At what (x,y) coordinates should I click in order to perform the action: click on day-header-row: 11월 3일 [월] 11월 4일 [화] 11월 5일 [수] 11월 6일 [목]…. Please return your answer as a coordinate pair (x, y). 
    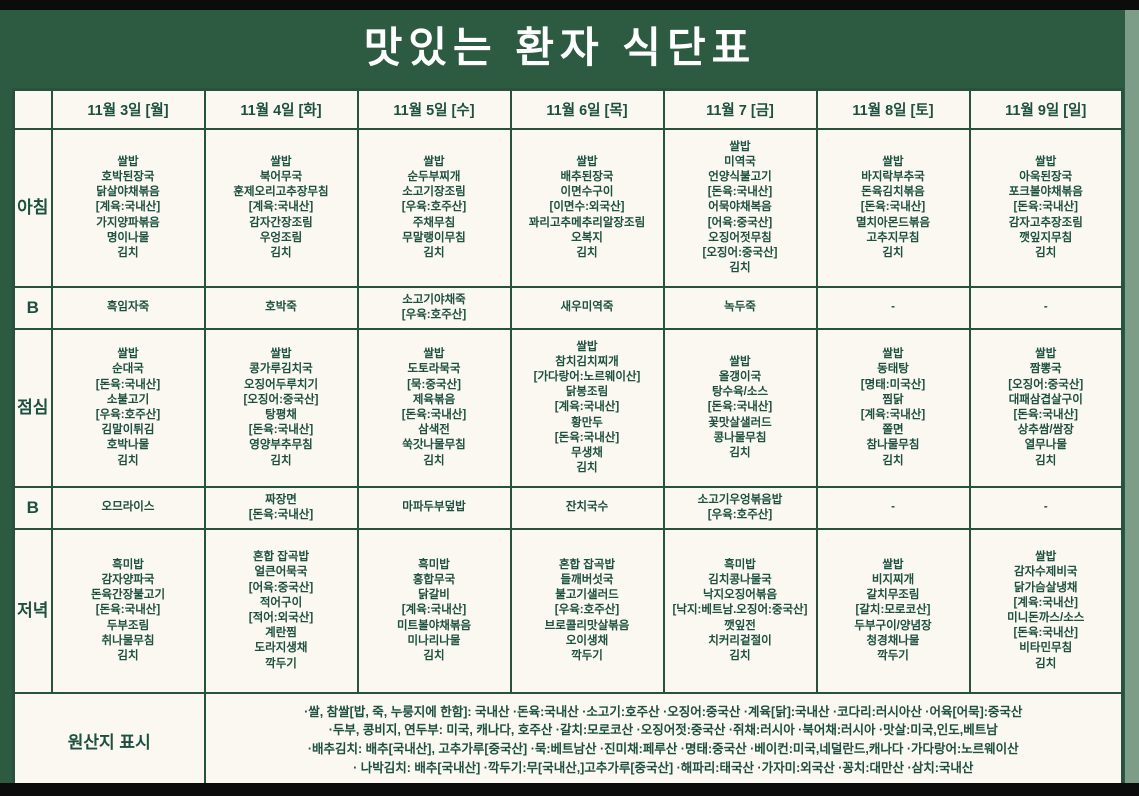
    Looking at the image, I should click on (568, 109).